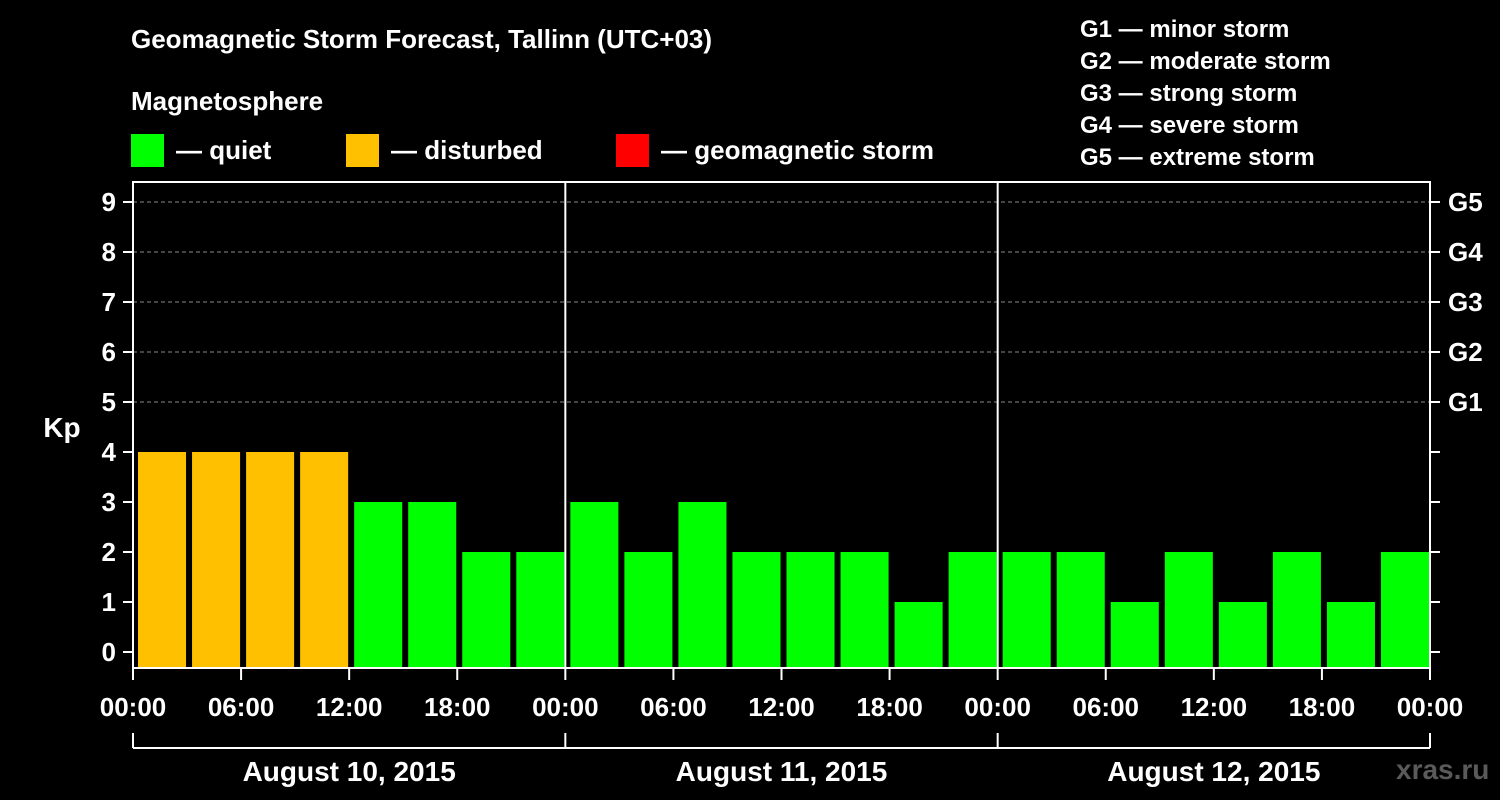 The image size is (1500, 800). What do you see at coordinates (109, 252) in the screenshot?
I see `ytick-label-8: 8` at bounding box center [109, 252].